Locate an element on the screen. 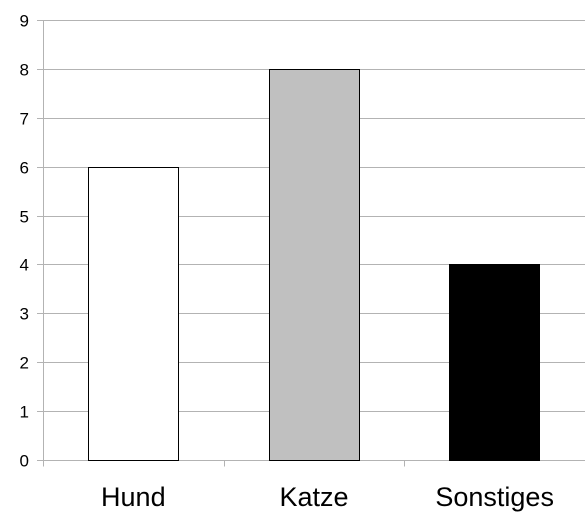 This screenshot has height=513, width=585. y-tick-label: 8 is located at coordinates (24, 70).